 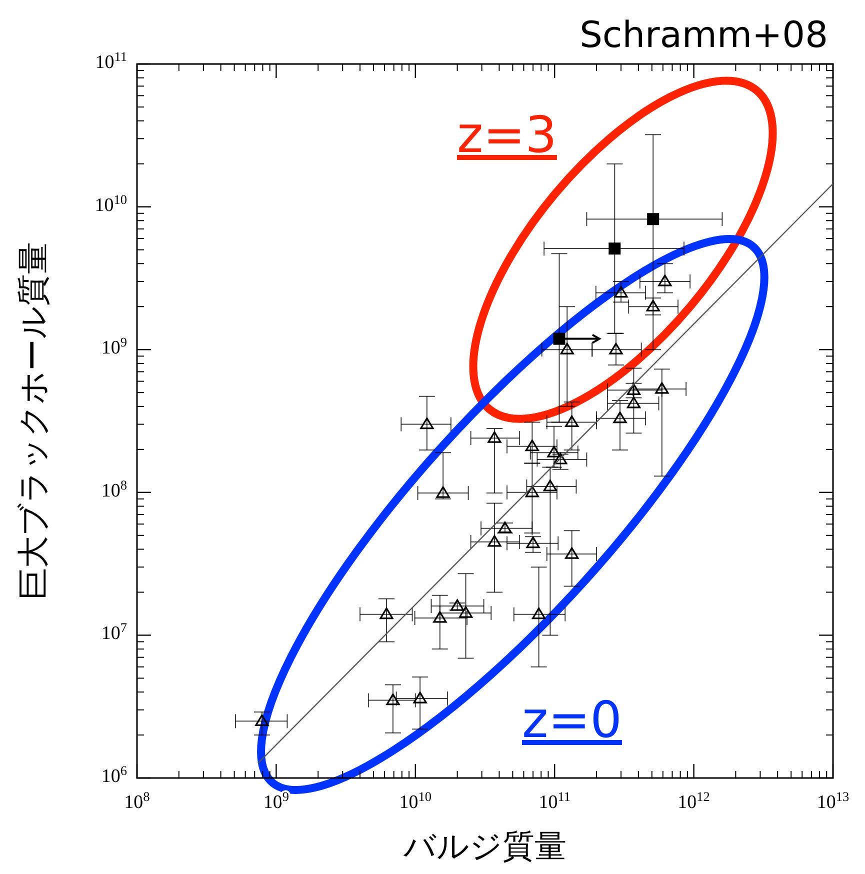 I want to click on y-axis-title: 巨大ブラックホール質量, so click(x=33, y=421).